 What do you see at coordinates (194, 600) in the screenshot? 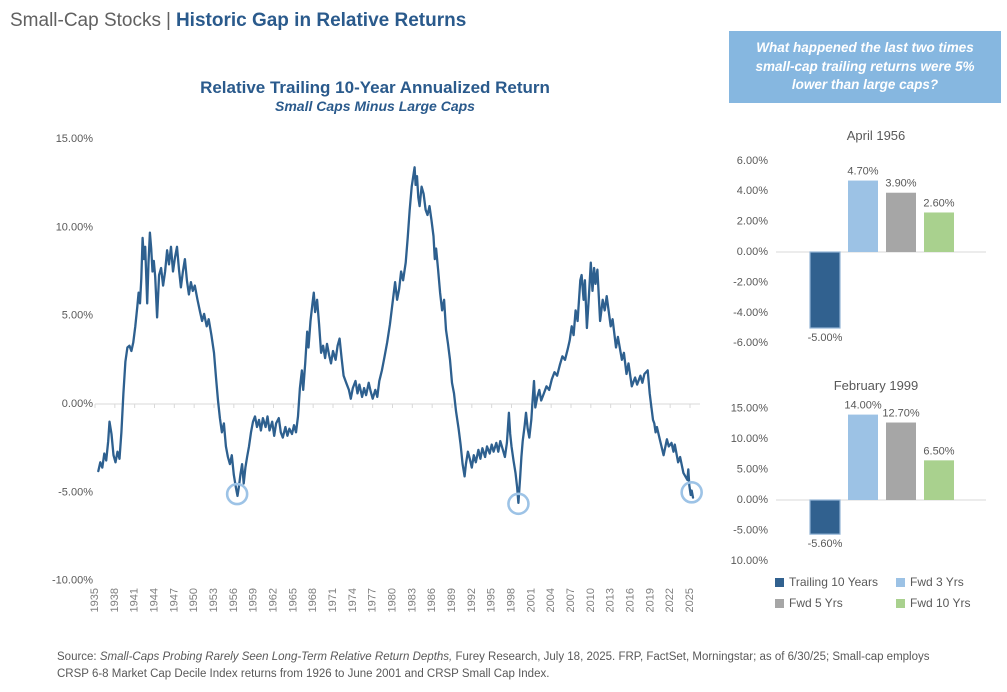
I see `x-axis-year-label: 1950` at bounding box center [194, 600].